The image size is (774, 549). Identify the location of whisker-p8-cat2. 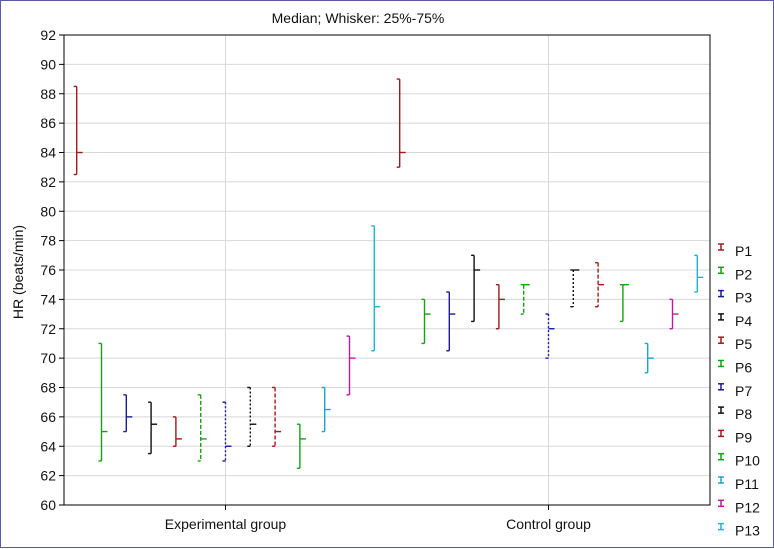
(575, 288).